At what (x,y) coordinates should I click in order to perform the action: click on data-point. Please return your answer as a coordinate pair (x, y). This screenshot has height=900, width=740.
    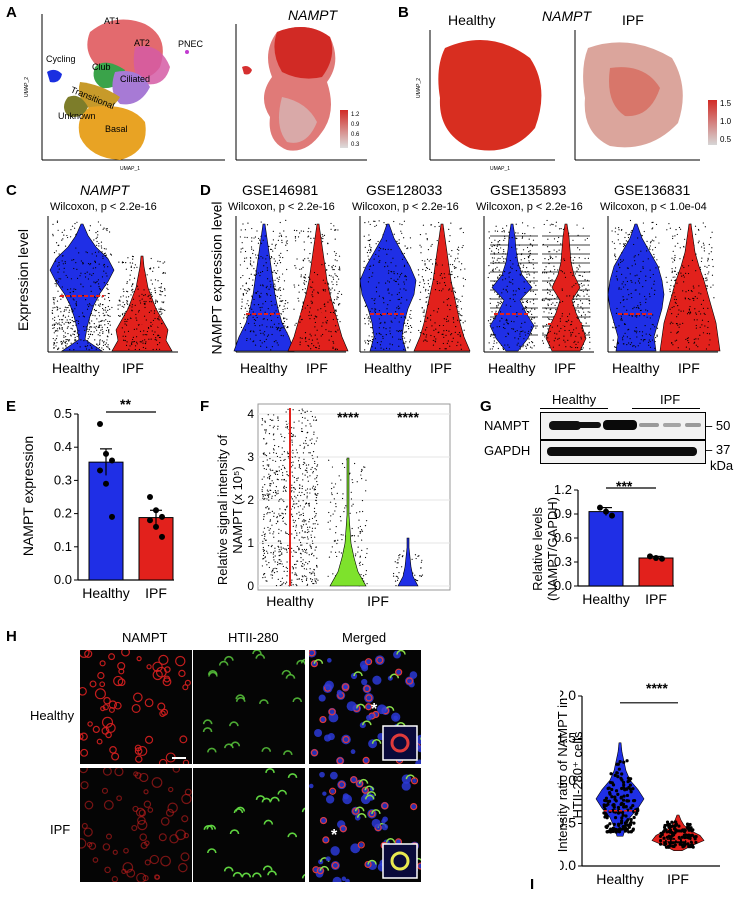
    Looking at the image, I should click on (616, 791).